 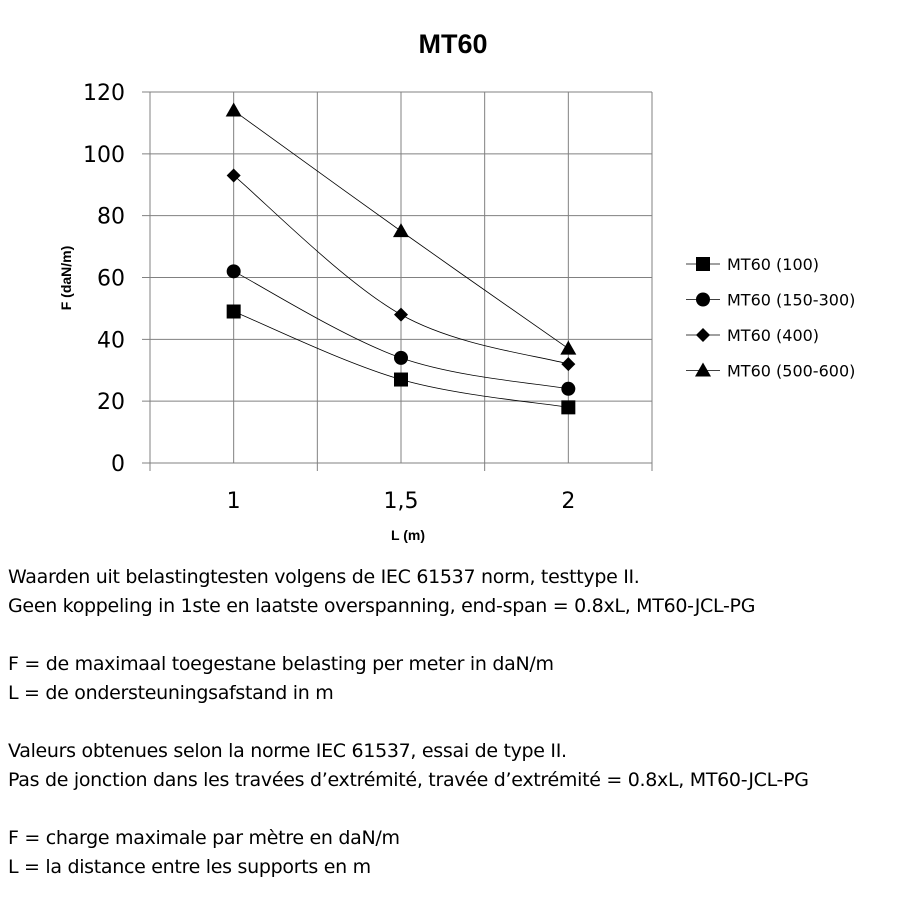 What do you see at coordinates (118, 464) in the screenshot?
I see `y-tick-label: 0` at bounding box center [118, 464].